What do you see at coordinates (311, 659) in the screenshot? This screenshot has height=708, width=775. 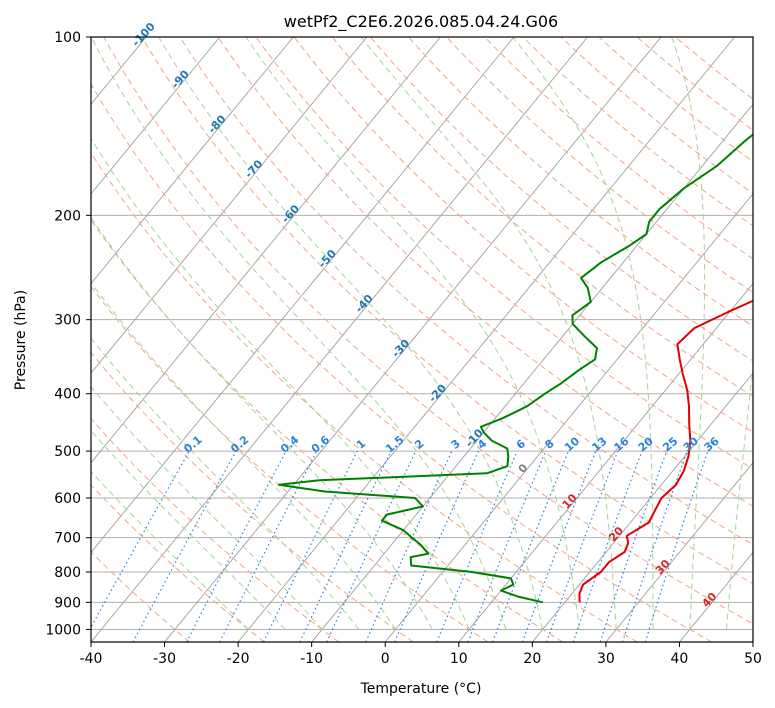 I see `x-tick-label: -10` at bounding box center [311, 659].